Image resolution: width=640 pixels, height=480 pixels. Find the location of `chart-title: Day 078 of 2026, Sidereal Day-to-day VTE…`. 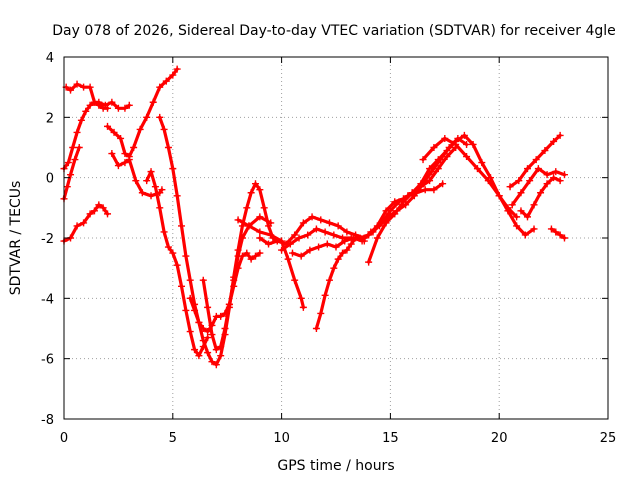

chart-title: Day 078 of 2026, Sidereal Day-to-day VTE… is located at coordinates (334, 31).